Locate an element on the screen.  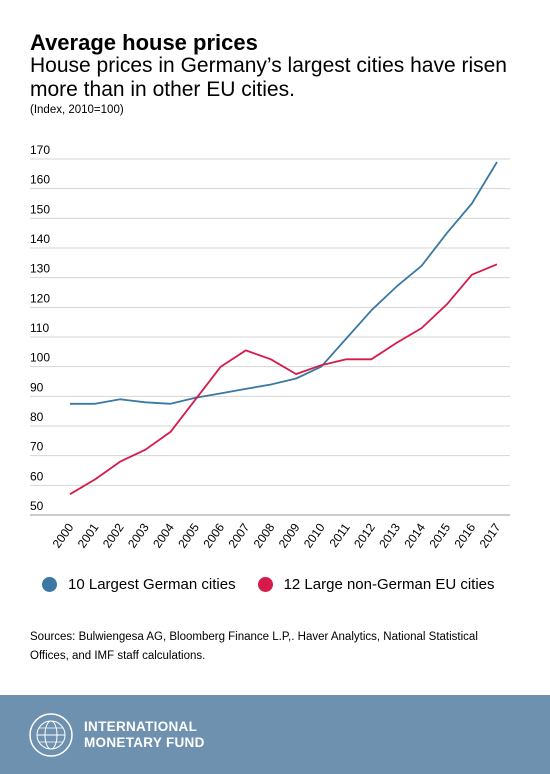
y-tick-label: 80 is located at coordinates (37, 417).